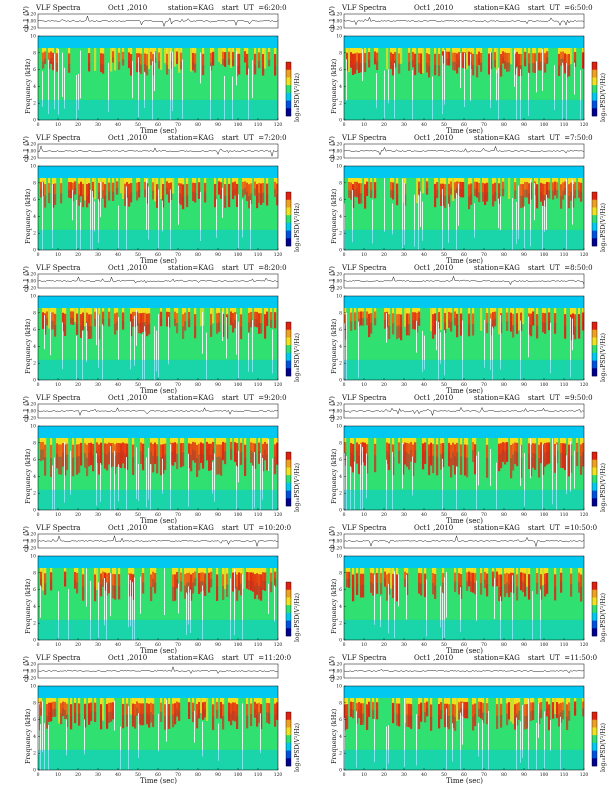 Image resolution: width=612 pixels, height=792 pixels. I want to click on time-tick-label: 100, so click(238, 515).